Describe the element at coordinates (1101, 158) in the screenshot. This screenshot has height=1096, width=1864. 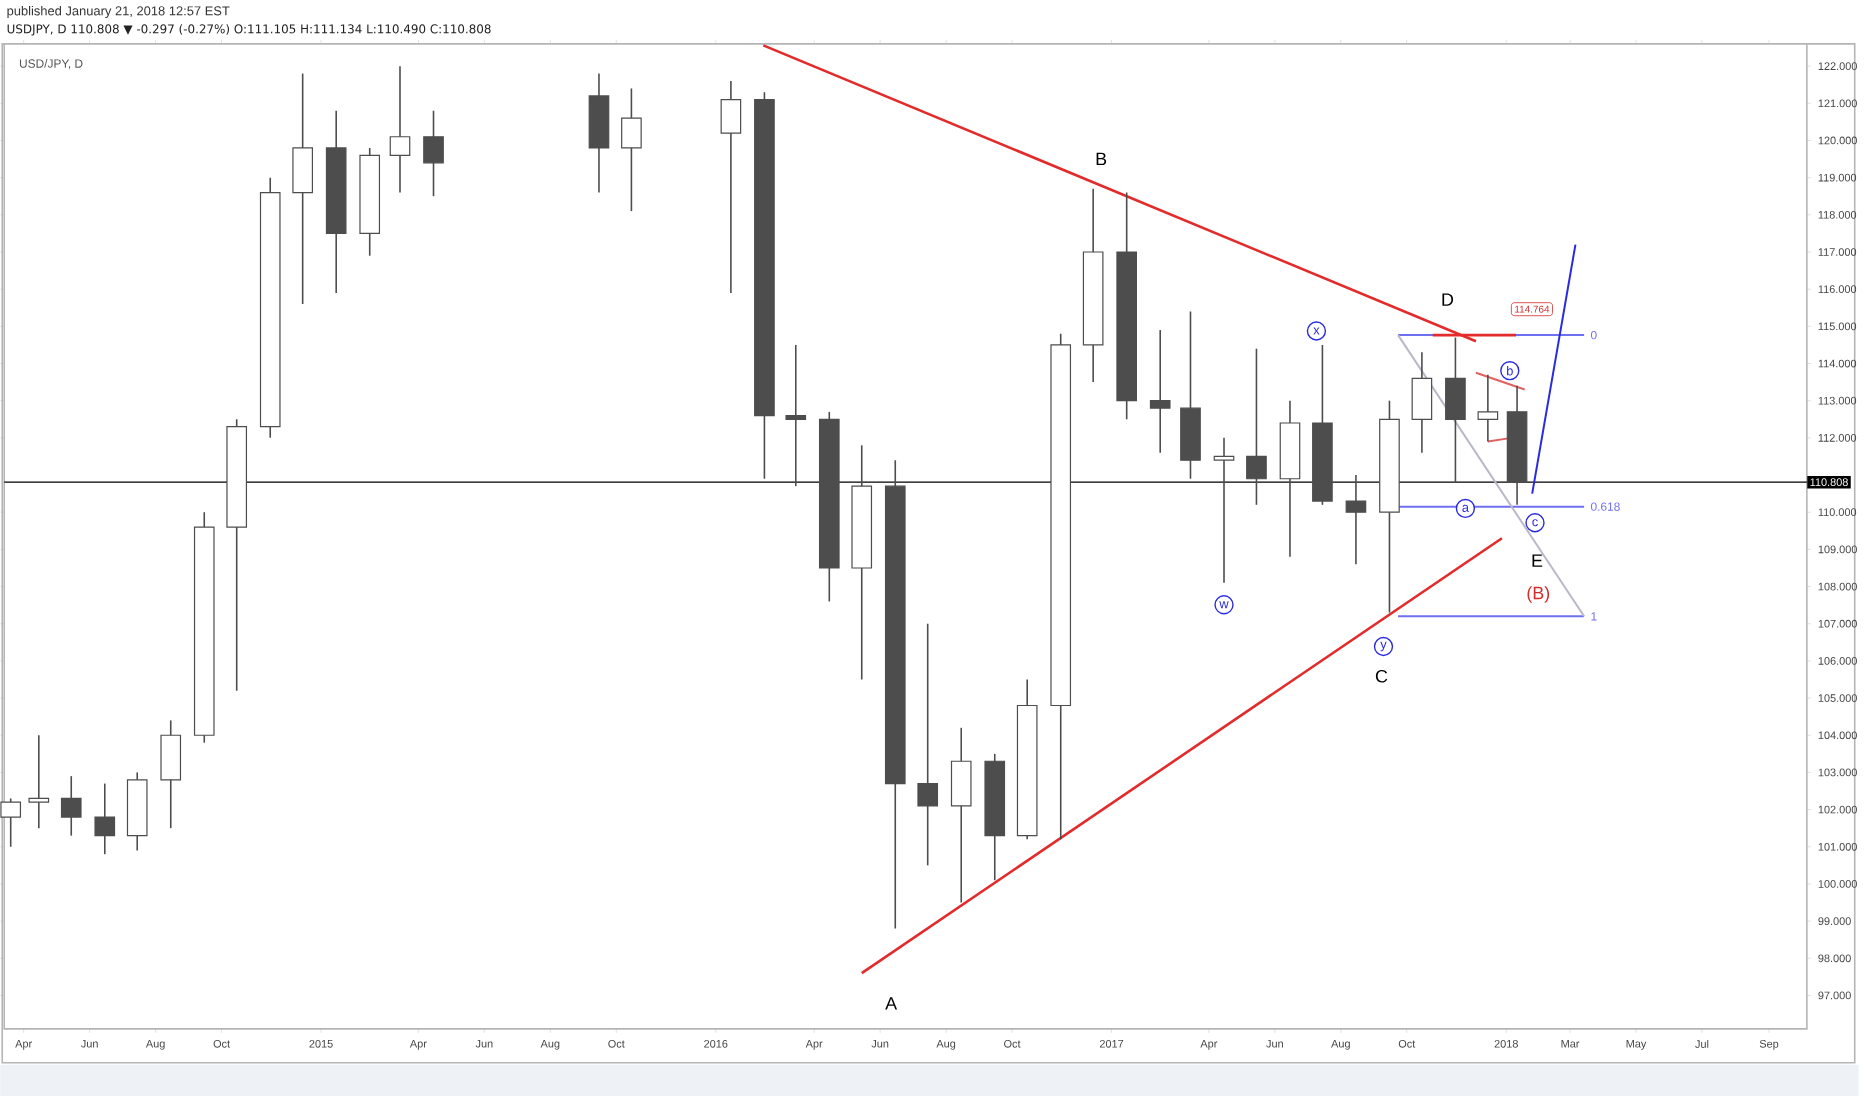
I see `annotation: B` at that location.